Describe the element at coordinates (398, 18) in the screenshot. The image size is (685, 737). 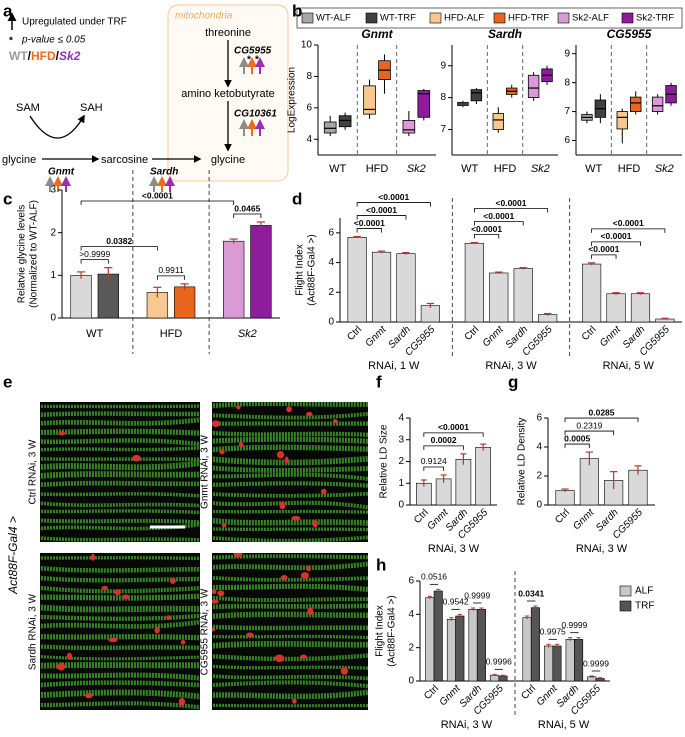
I see `legend-label: WT-TRF` at that location.